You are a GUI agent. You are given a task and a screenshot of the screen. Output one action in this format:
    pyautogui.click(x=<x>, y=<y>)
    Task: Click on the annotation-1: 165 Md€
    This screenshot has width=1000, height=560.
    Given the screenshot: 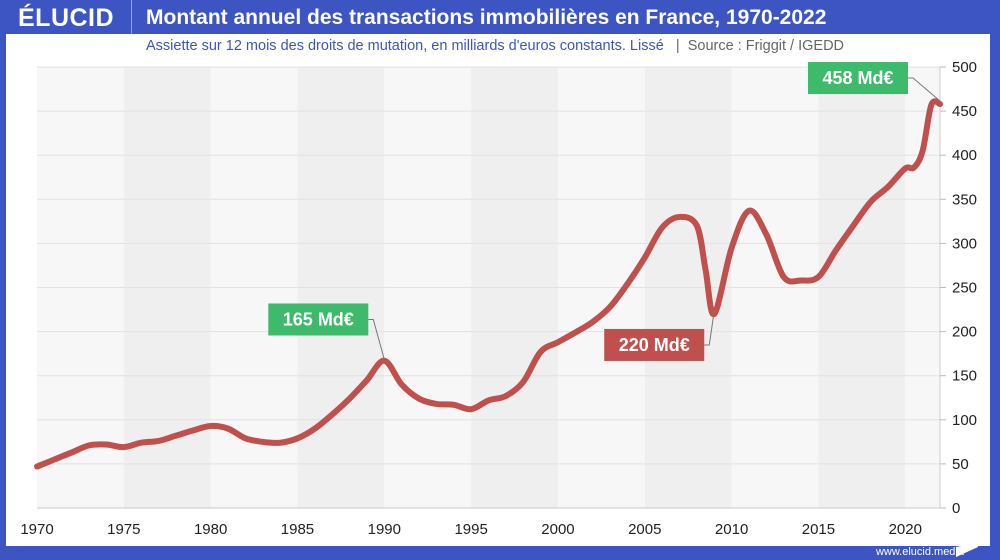 What is the action you would take?
    pyautogui.click(x=326, y=331)
    